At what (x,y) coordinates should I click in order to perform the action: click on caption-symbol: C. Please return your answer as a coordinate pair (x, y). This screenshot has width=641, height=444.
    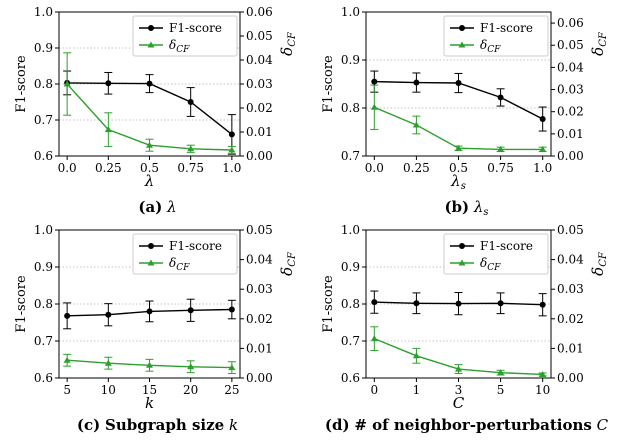
    Looking at the image, I should click on (603, 425).